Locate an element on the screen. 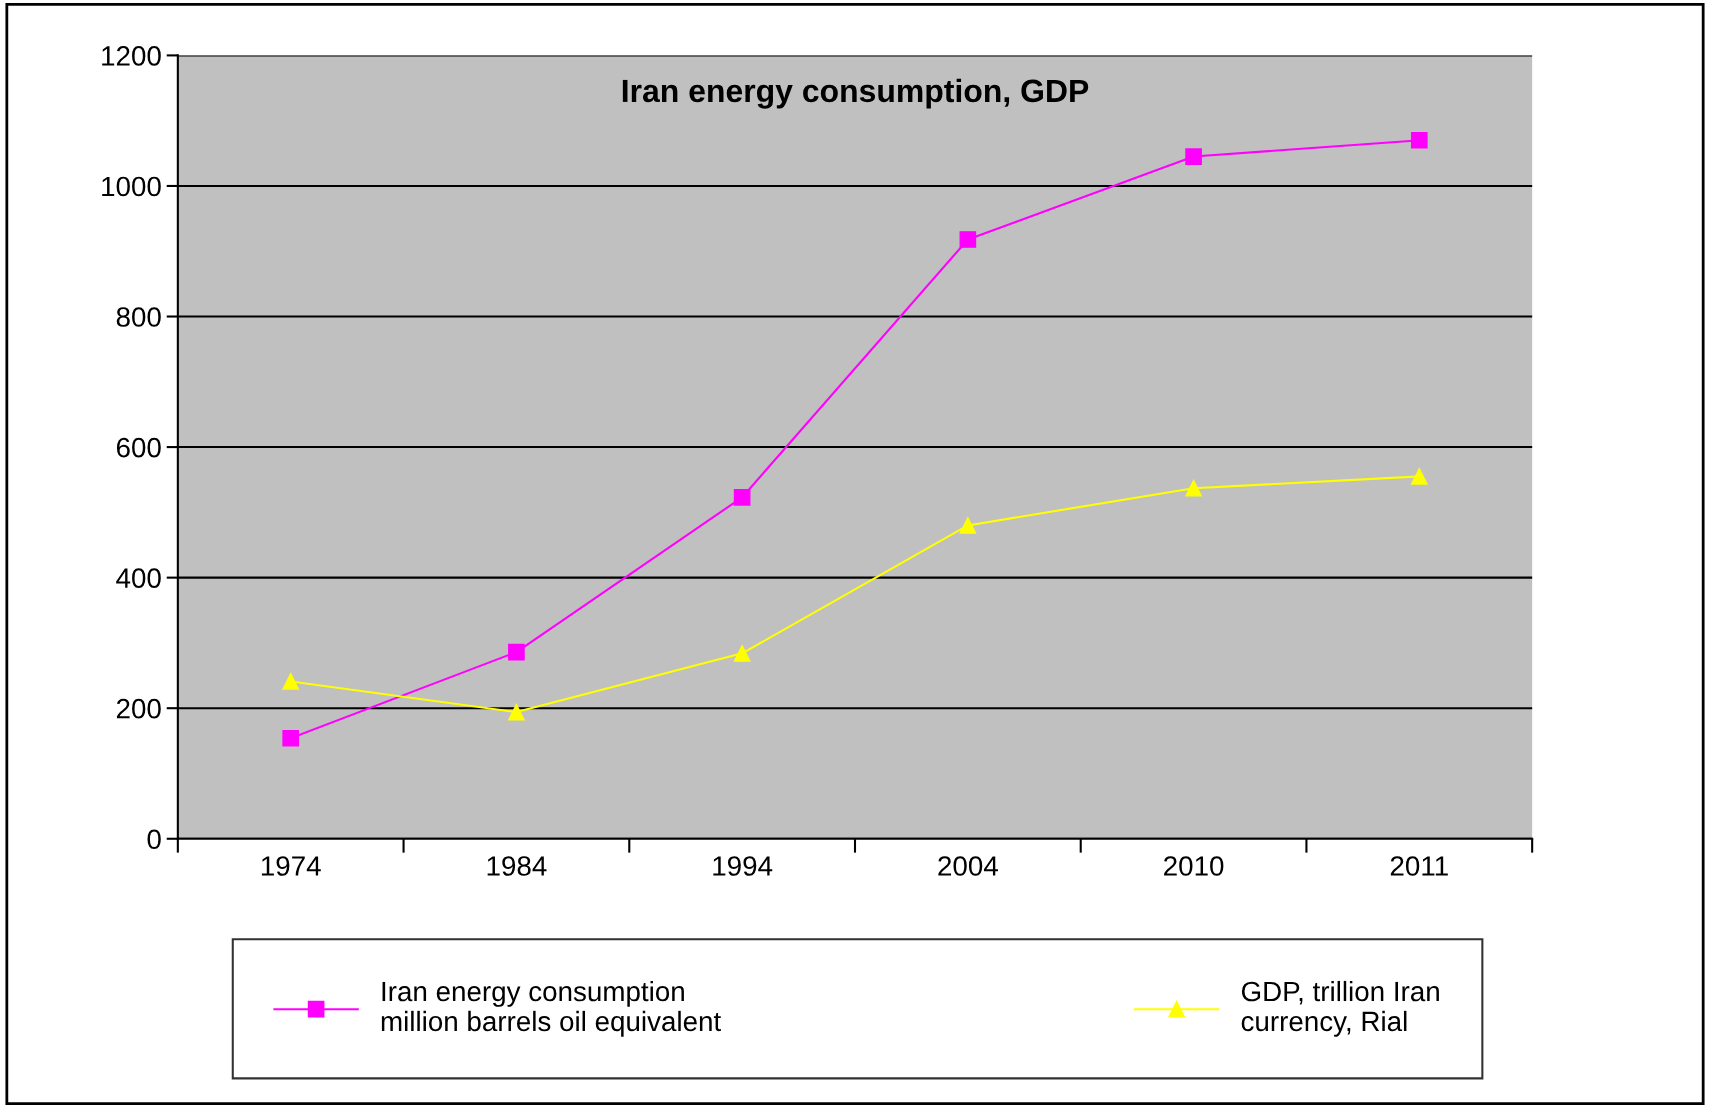  y-tick-label: 400 is located at coordinates (138, 578).